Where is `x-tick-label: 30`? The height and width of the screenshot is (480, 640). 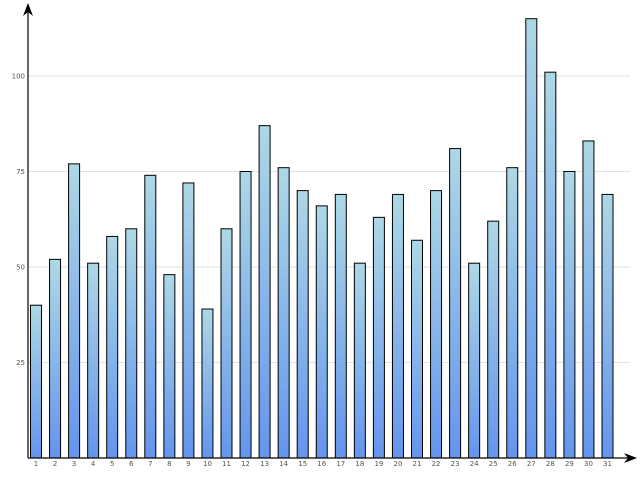 x-tick-label: 30 is located at coordinates (588, 464).